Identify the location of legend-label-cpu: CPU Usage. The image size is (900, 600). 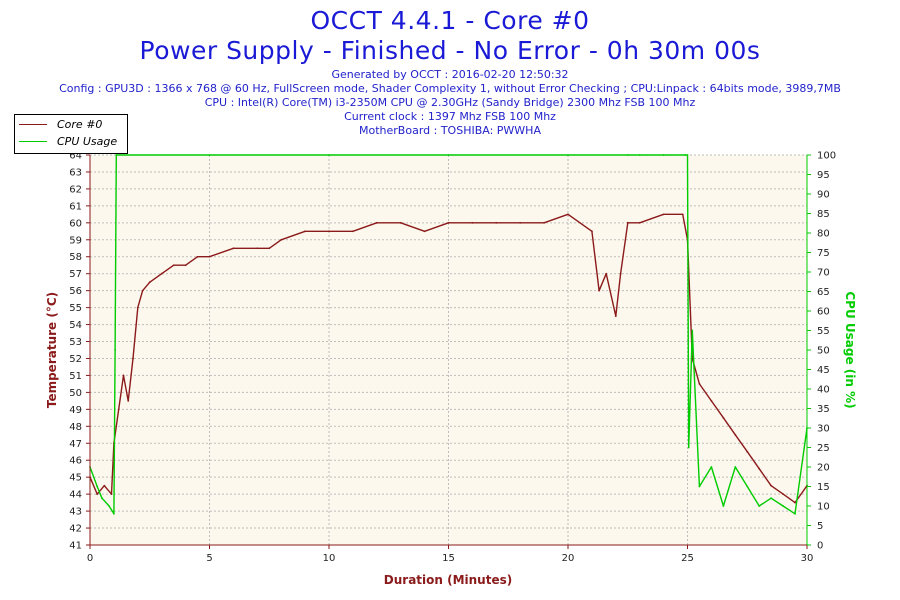
(87, 141).